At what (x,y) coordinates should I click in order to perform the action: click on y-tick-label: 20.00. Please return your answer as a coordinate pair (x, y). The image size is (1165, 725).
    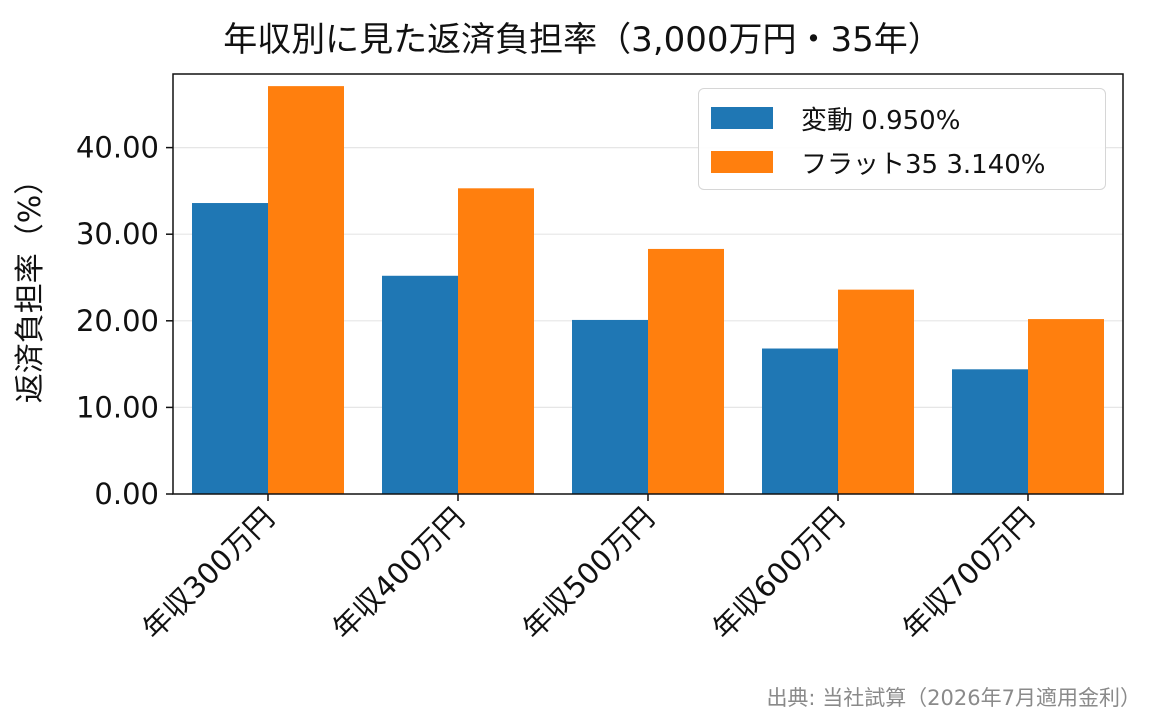
    Looking at the image, I should click on (117, 321).